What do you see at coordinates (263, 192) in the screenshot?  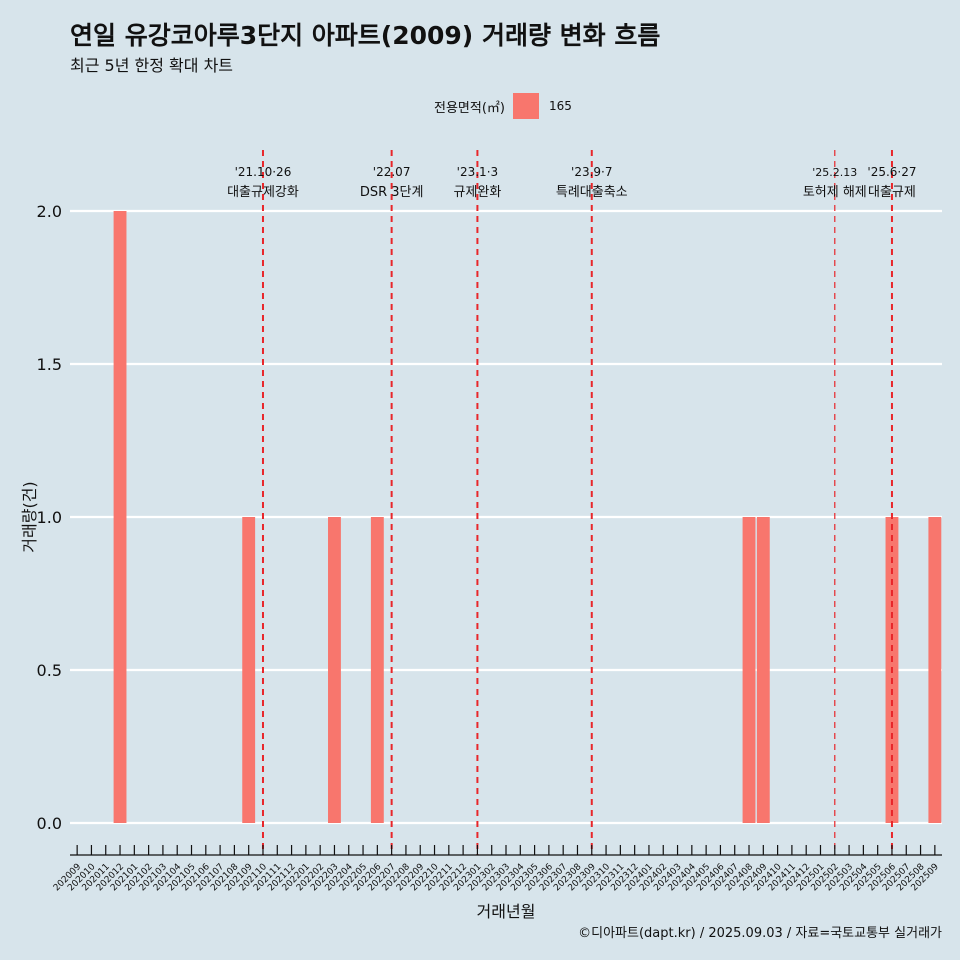 I see `annotation-label: 대출규제강화` at bounding box center [263, 192].